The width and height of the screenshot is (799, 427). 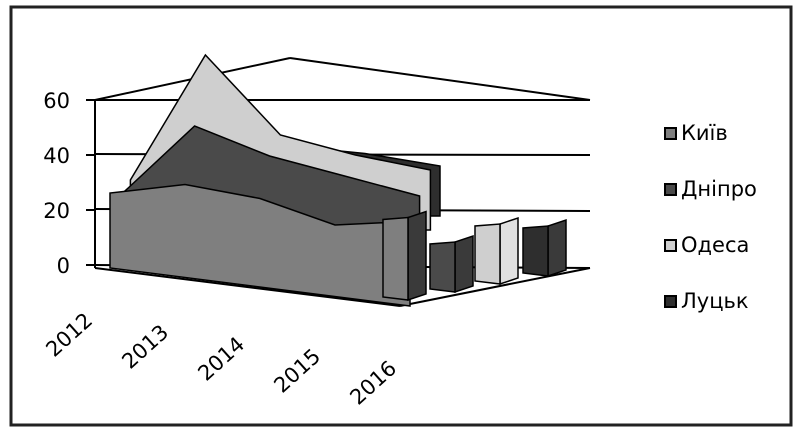 I want to click on gridline-top-b, so click(x=440, y=79).